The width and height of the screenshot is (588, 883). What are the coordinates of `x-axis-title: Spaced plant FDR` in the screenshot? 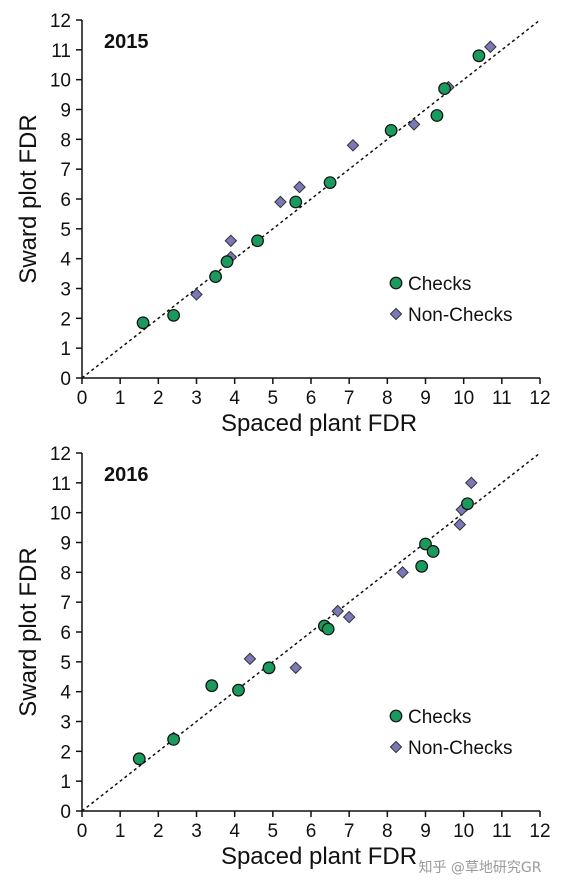 It's located at (319, 856).